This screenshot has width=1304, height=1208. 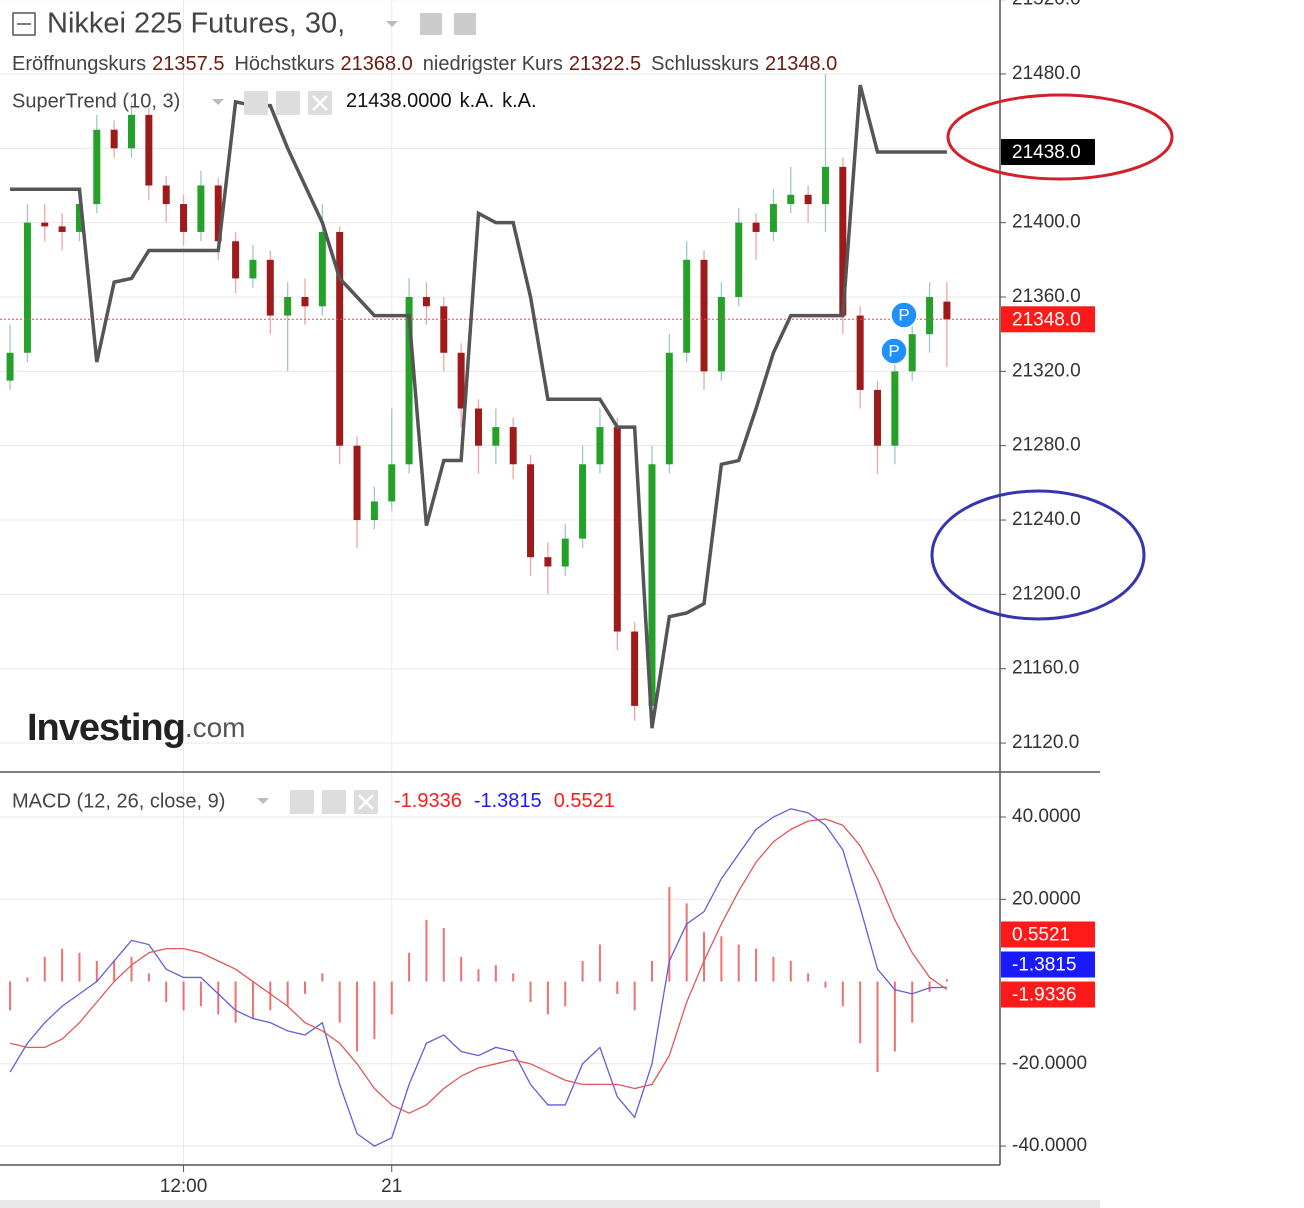 What do you see at coordinates (1049, 1063) in the screenshot?
I see `y-tick-label: -20.0000` at bounding box center [1049, 1063].